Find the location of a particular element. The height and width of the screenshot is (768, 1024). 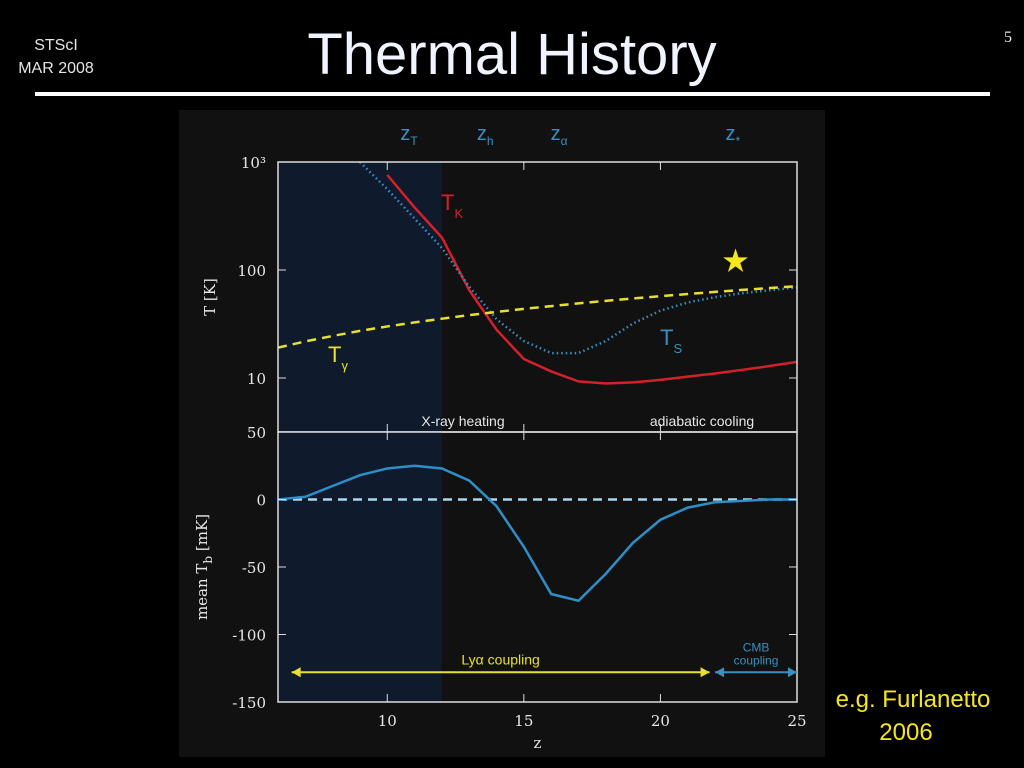

arrow-head is located at coordinates (756, 672).